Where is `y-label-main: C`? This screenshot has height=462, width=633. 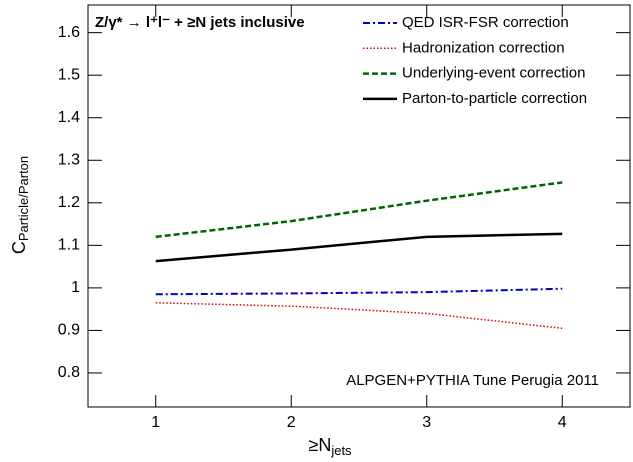 y-label-main: C is located at coordinates (19, 247).